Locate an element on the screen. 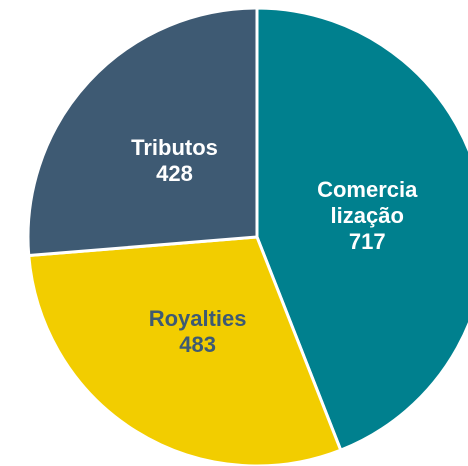 The height and width of the screenshot is (466, 468). value-label: 717 is located at coordinates (367, 242).